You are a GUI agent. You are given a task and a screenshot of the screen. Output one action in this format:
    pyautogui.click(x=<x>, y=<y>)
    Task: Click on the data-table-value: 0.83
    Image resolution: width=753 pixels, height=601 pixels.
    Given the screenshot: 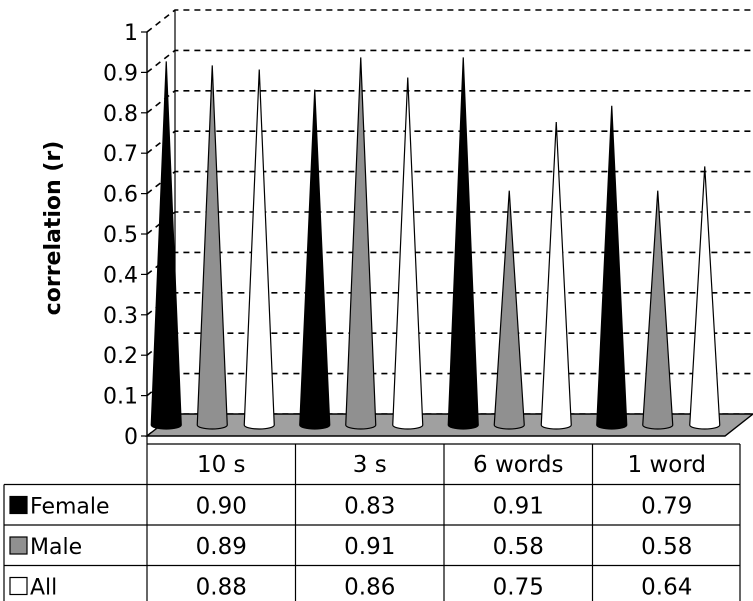 What is the action you would take?
    pyautogui.click(x=369, y=507)
    